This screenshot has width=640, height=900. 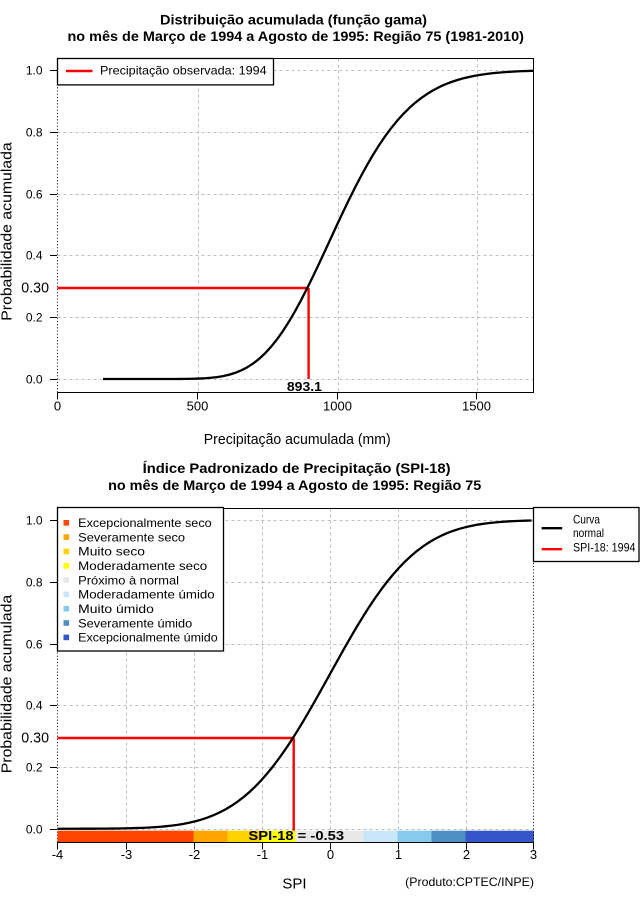 What do you see at coordinates (304, 386) in the screenshot?
I see `svg-text: 893.1` at bounding box center [304, 386].